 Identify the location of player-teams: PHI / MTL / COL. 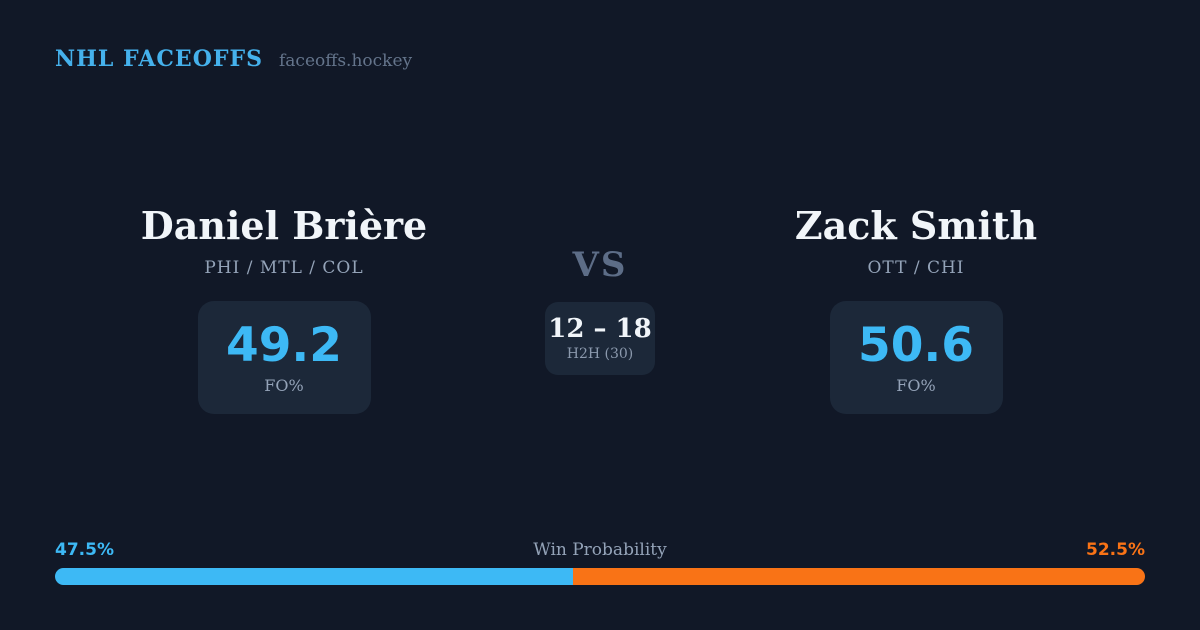
(284, 267).